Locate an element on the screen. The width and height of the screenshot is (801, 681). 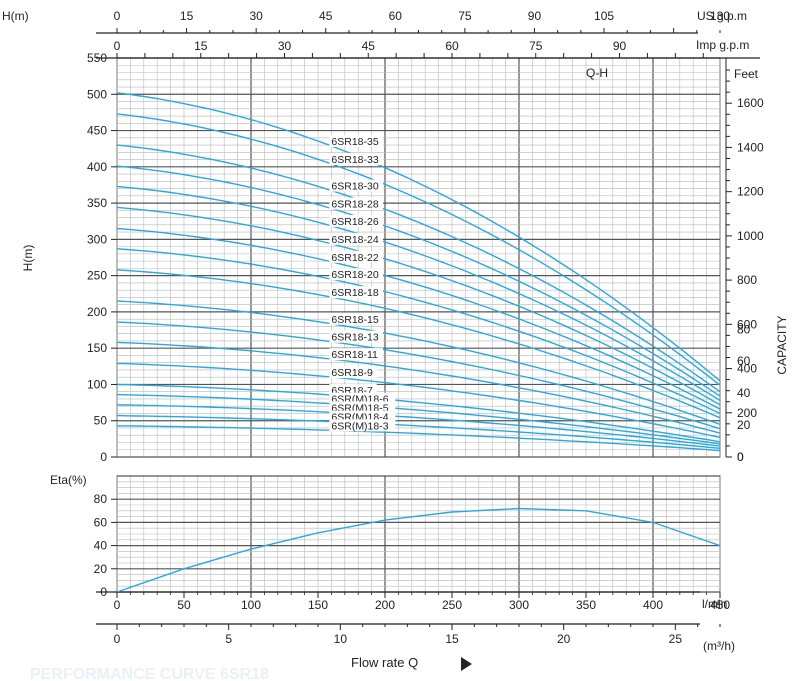
us-gpm-label: US g.p.m is located at coordinates (722, 16).